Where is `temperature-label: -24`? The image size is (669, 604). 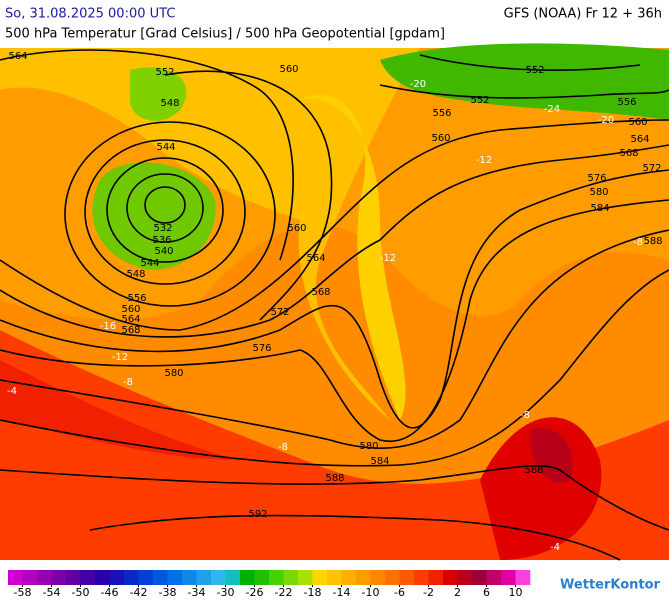 temperature-label: -24 is located at coordinates (552, 109).